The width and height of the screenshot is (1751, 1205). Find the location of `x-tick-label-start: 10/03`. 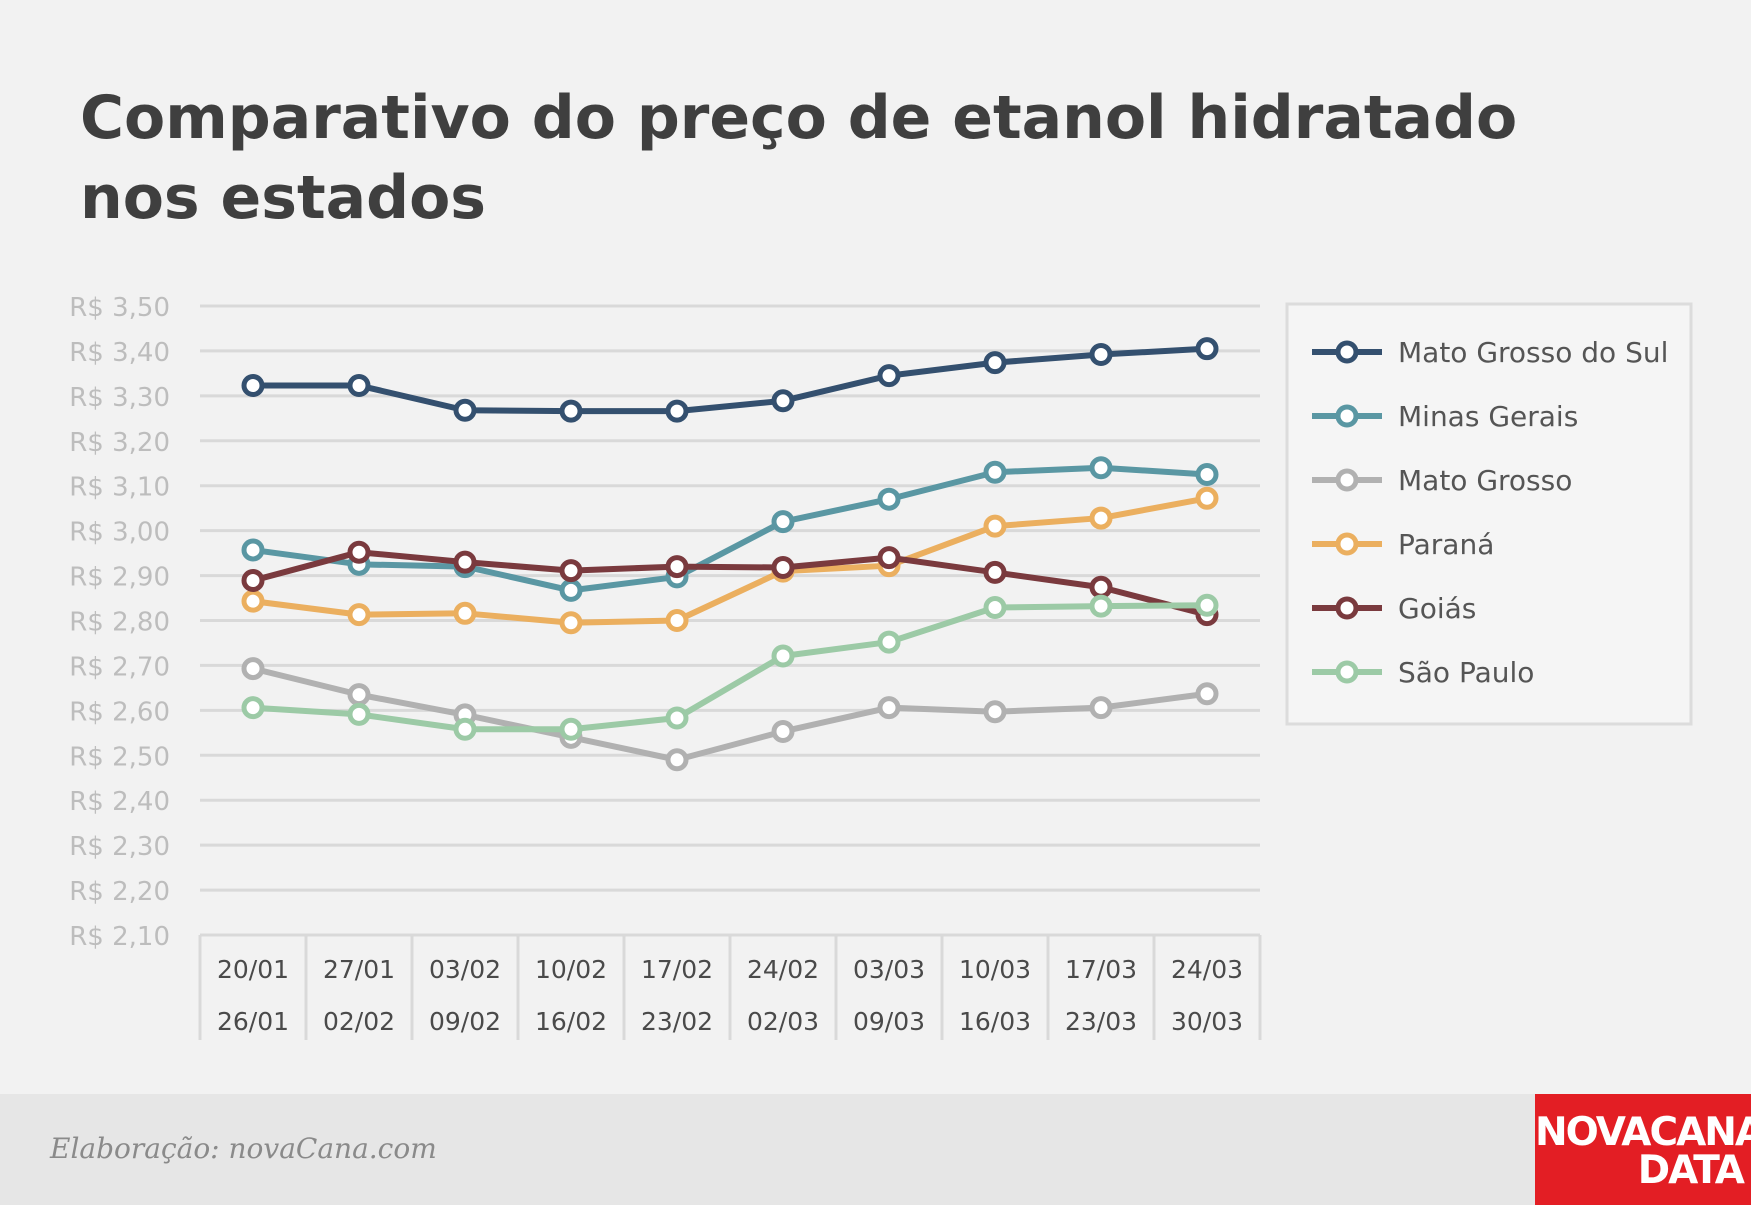

x-tick-label-start: 10/03 is located at coordinates (995, 969).